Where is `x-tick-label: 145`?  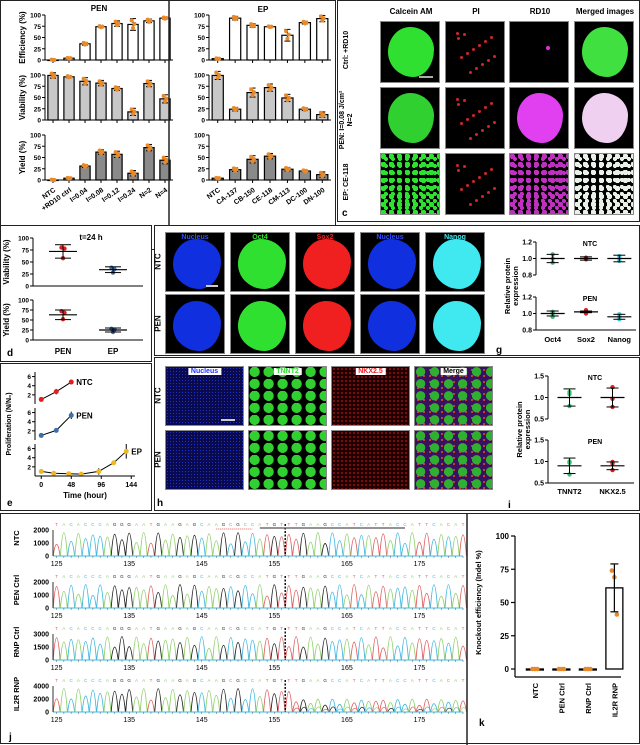 x-tick-label: 145 is located at coordinates (202, 564).